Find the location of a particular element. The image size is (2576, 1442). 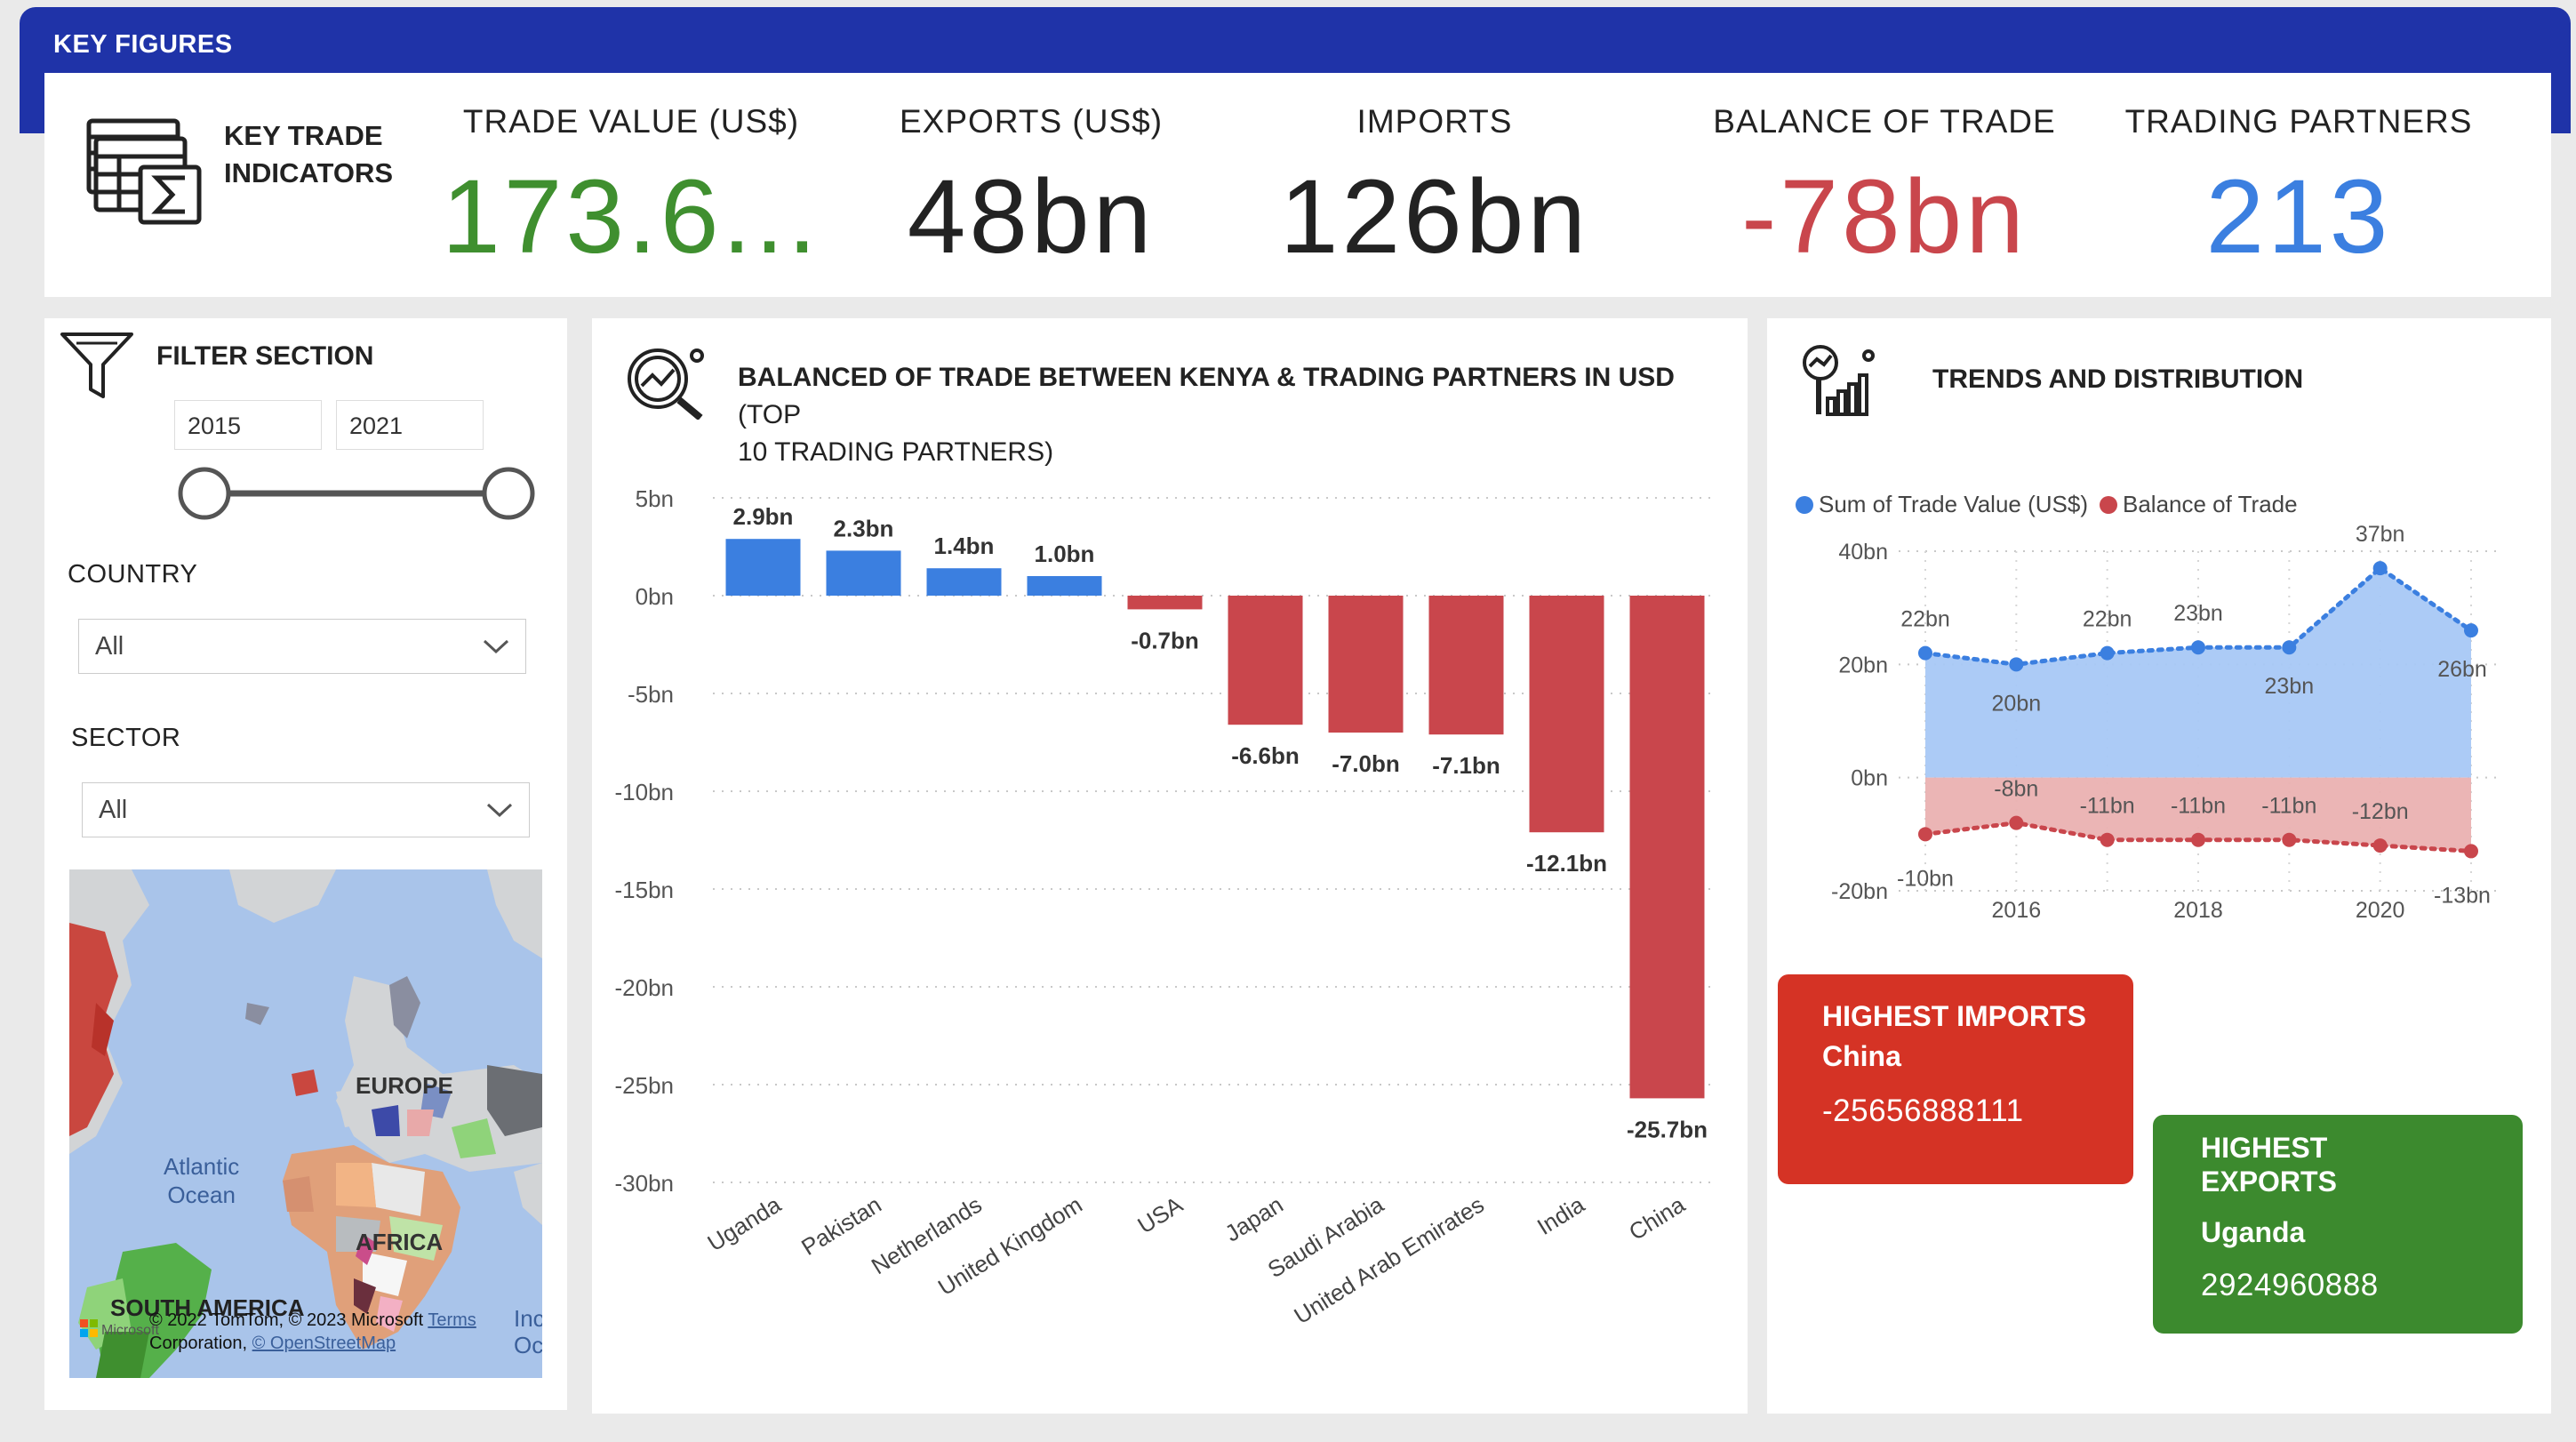

bar-data-label: 1.4bn is located at coordinates (964, 546).